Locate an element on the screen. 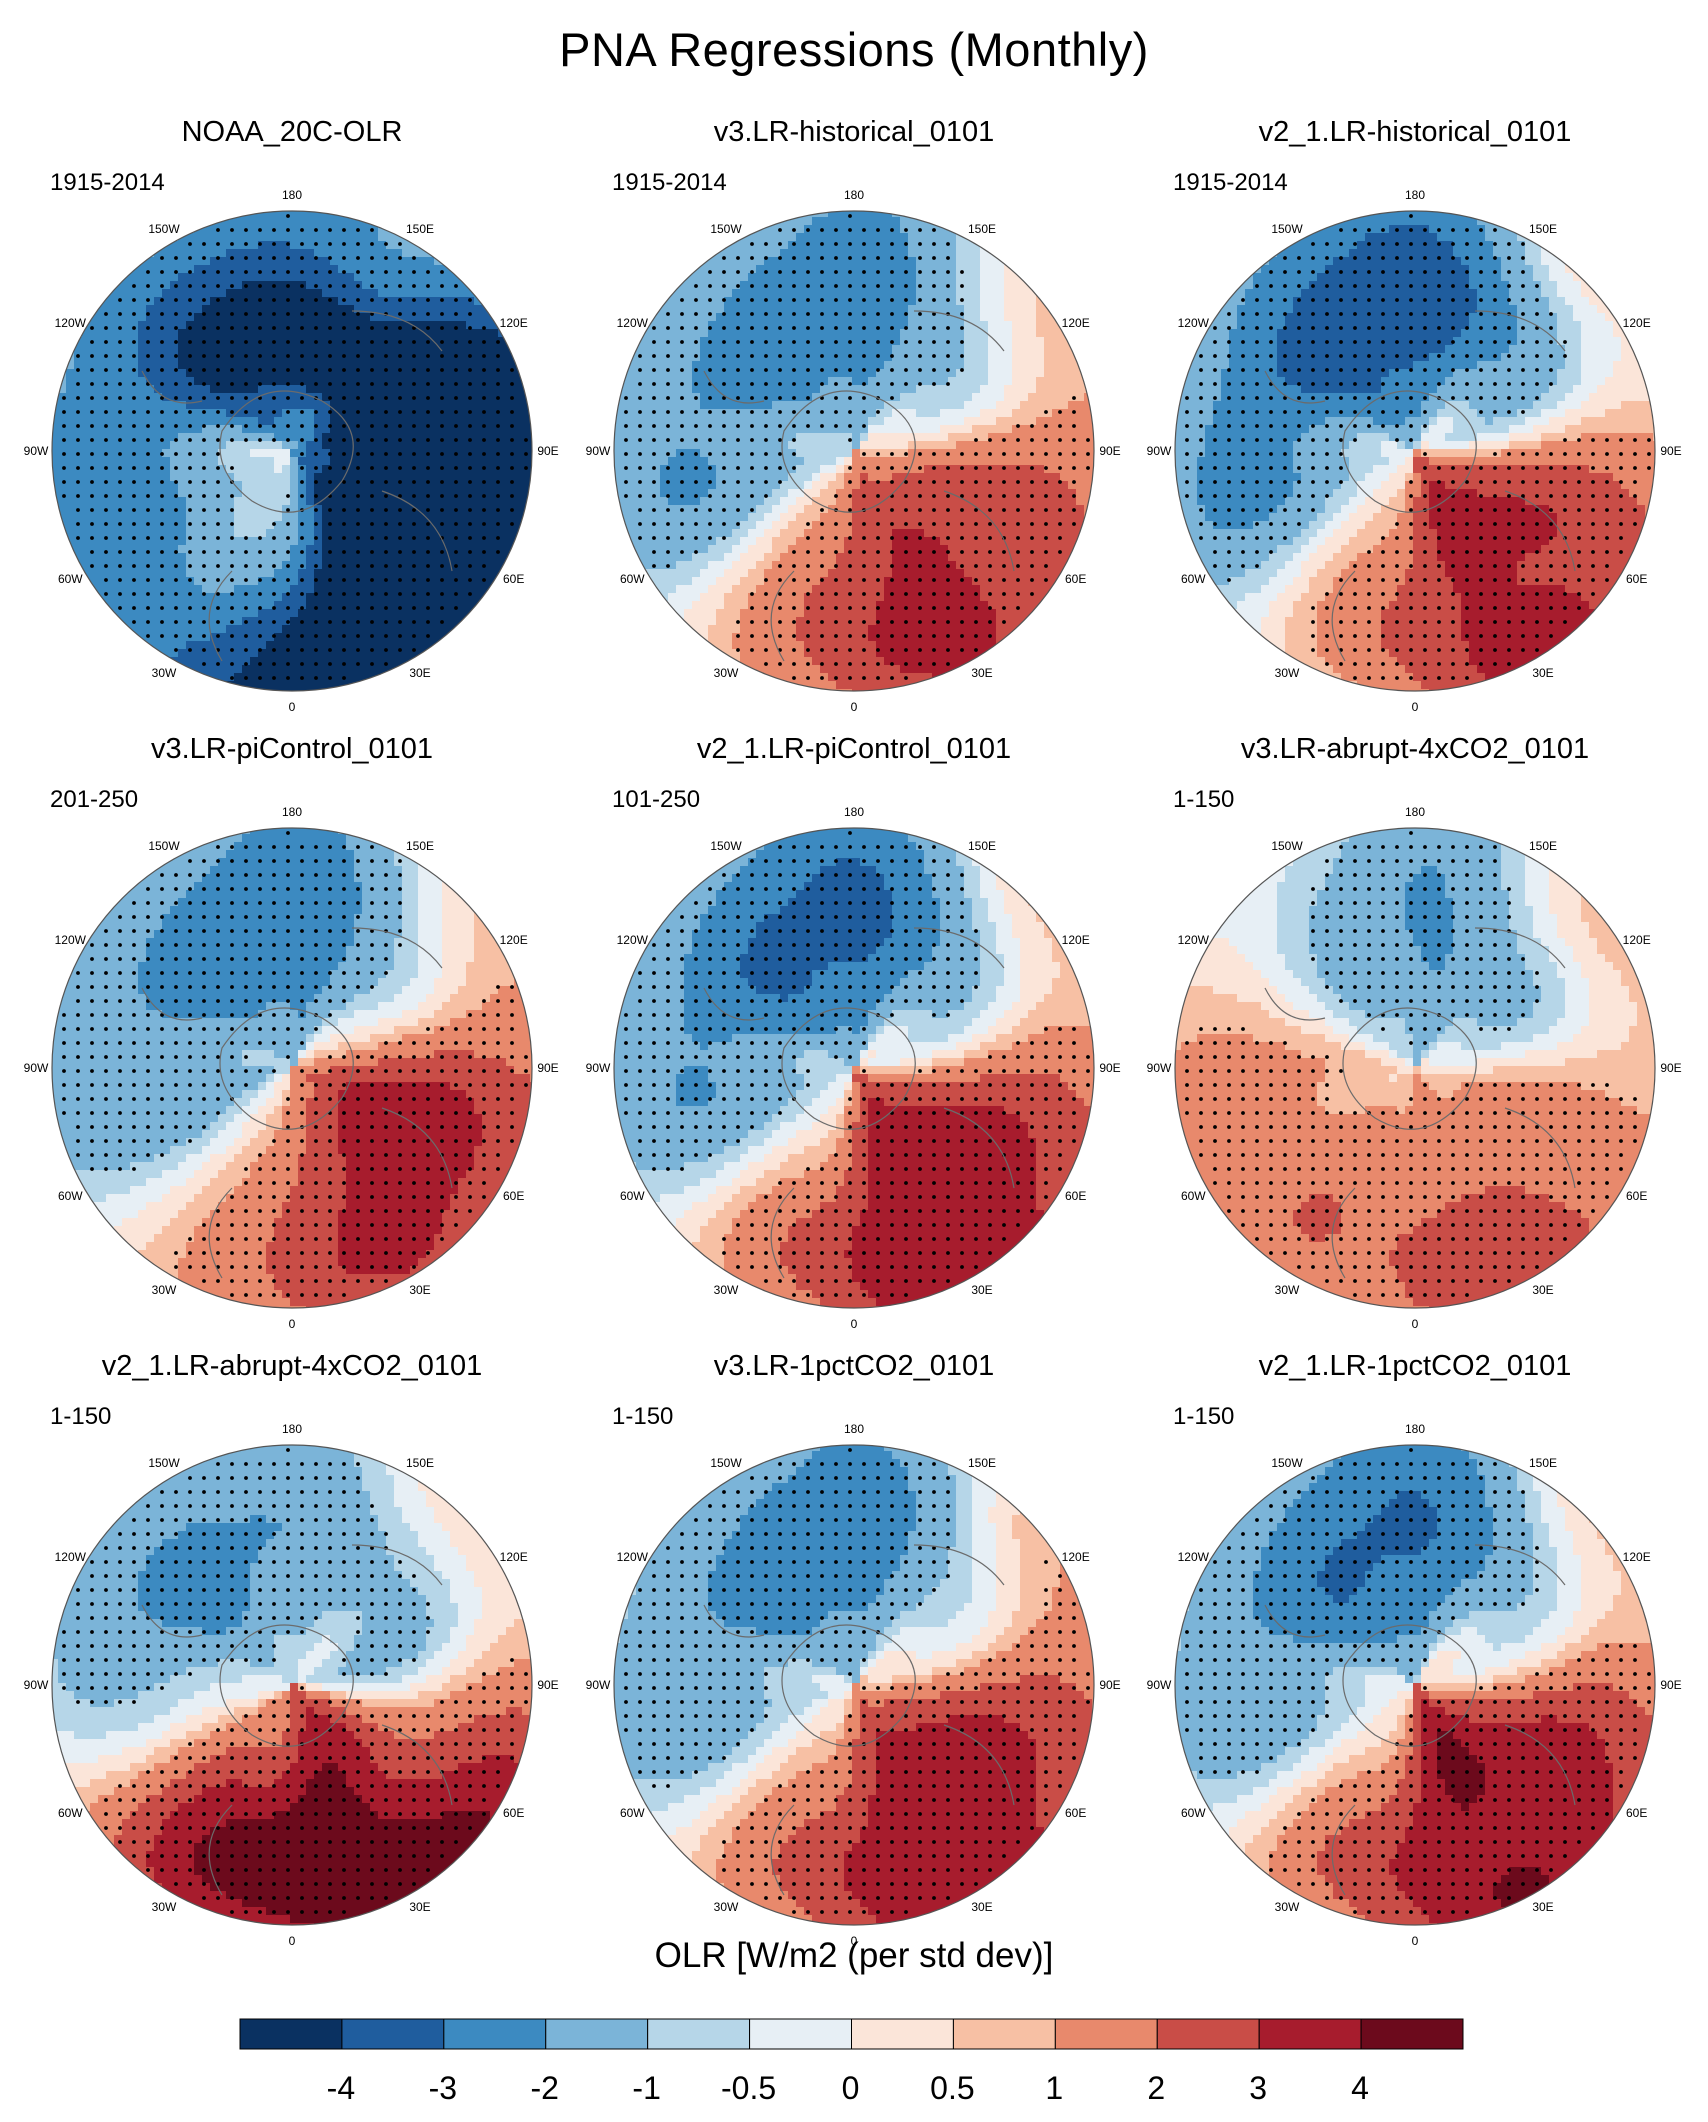  longitude-label: 60E is located at coordinates (513, 579).